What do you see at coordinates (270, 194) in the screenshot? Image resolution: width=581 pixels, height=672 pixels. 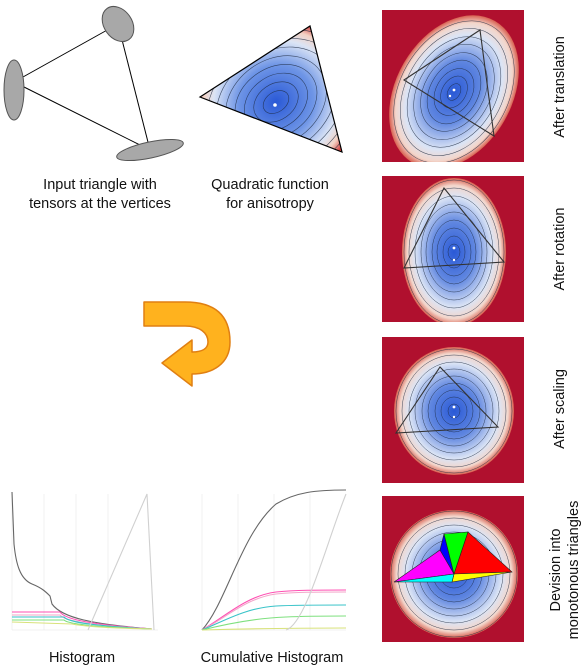 I see `caption-quadratic: Quadratic function for anisotropy` at bounding box center [270, 194].